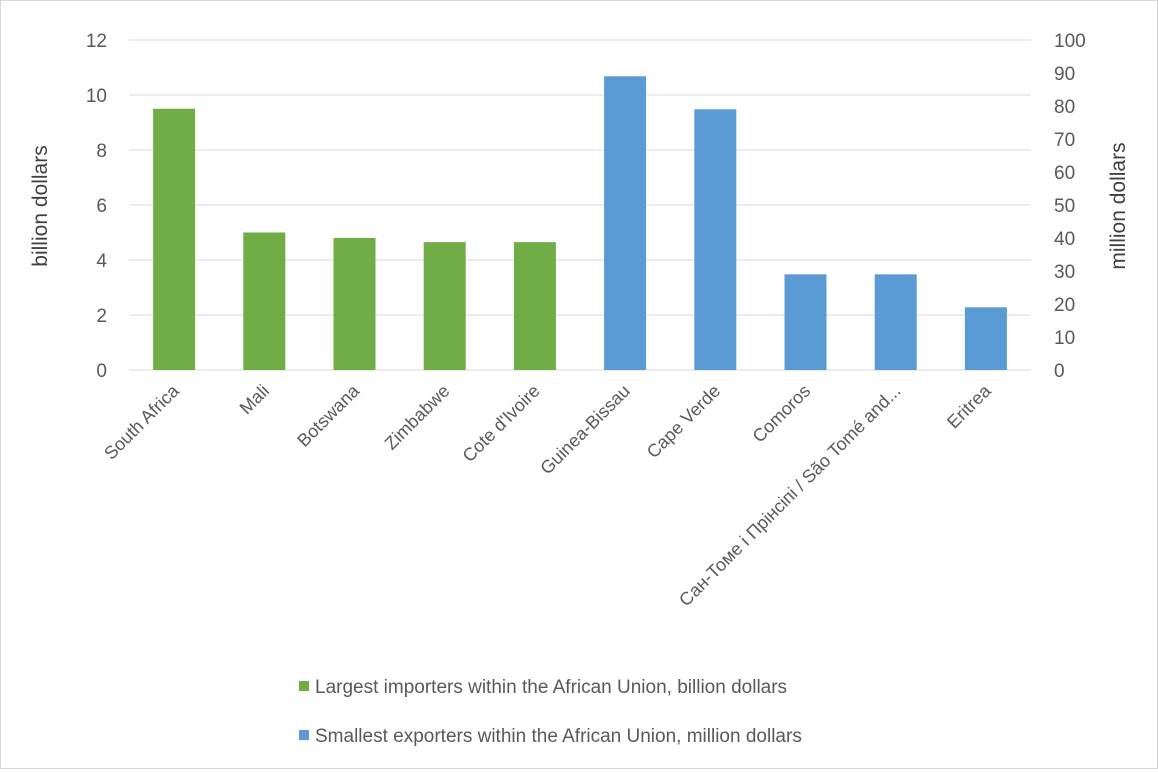 The height and width of the screenshot is (773, 1158). Describe the element at coordinates (1064, 173) in the screenshot. I see `right-tick-label: 60` at that location.